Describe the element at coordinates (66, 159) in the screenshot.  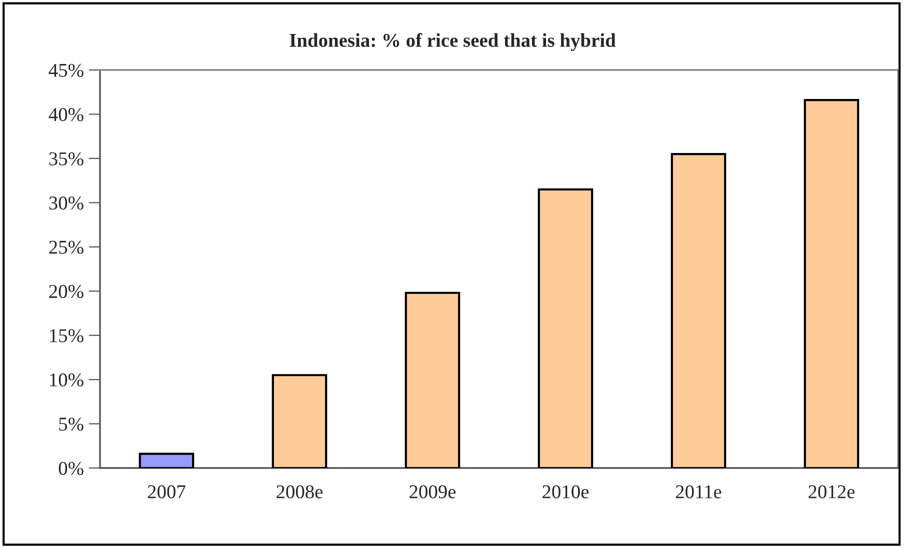
I see `y-tick-label: 35%` at that location.